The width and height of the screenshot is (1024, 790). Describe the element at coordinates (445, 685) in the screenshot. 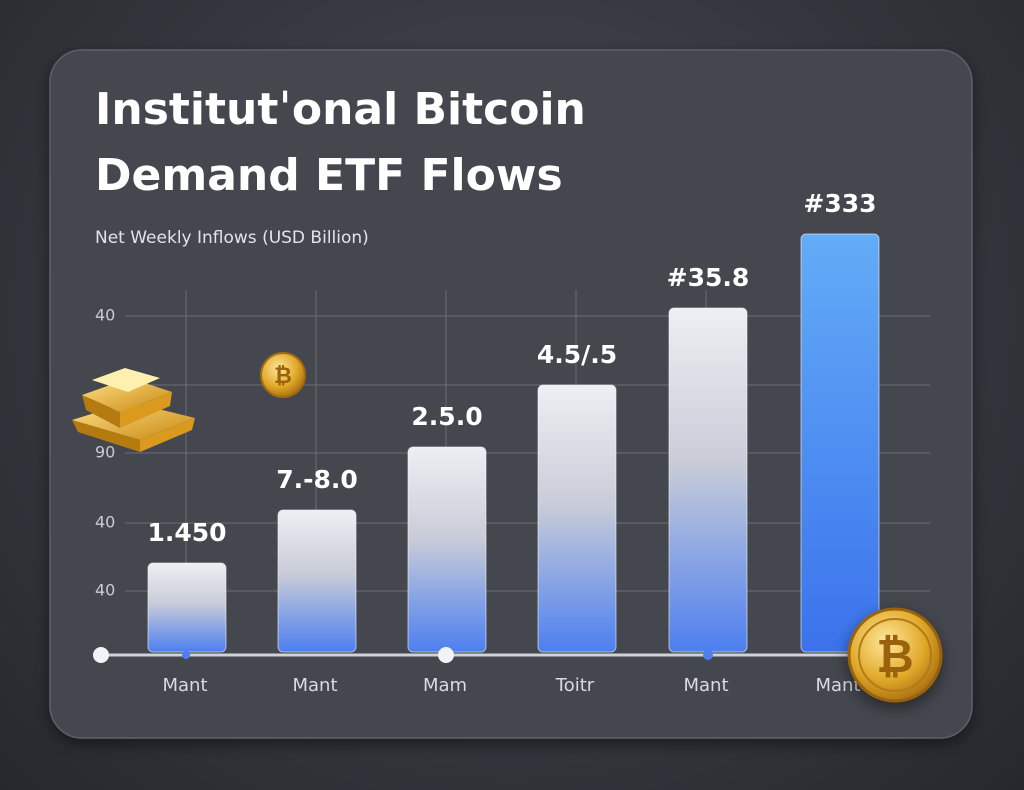

I see `category-label: Mam` at that location.